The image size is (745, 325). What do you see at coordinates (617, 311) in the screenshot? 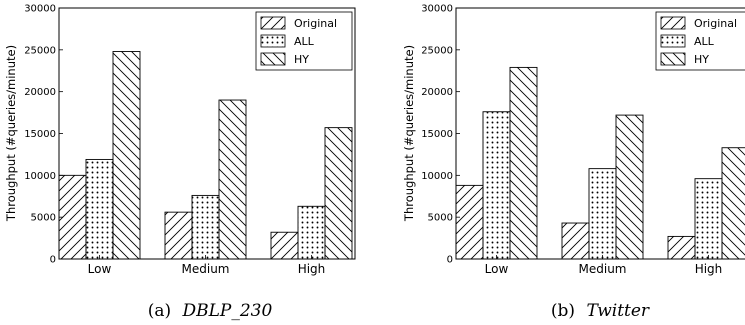
I see `caption-b-name: Twitter` at bounding box center [617, 311].